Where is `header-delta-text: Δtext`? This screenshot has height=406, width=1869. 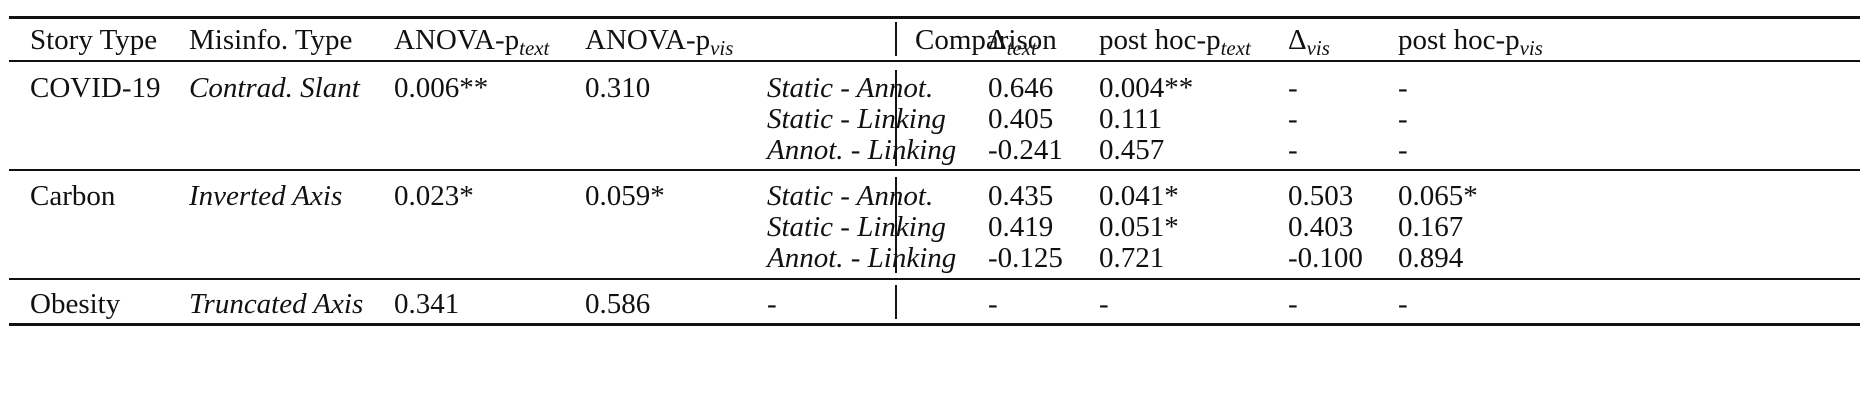 header-delta-text: Δtext is located at coordinates (1012, 41).